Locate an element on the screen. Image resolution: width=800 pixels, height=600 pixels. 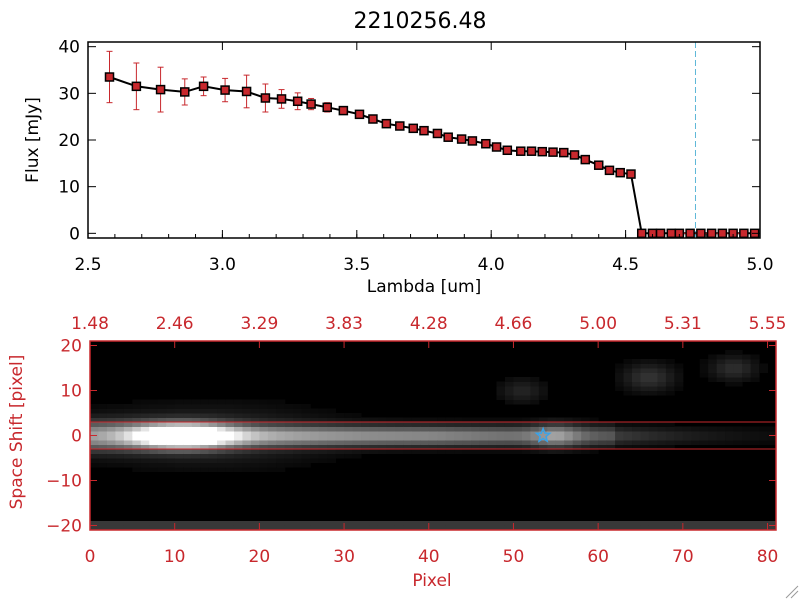
image-y-tick-label: 20 is located at coordinates (71, 347).